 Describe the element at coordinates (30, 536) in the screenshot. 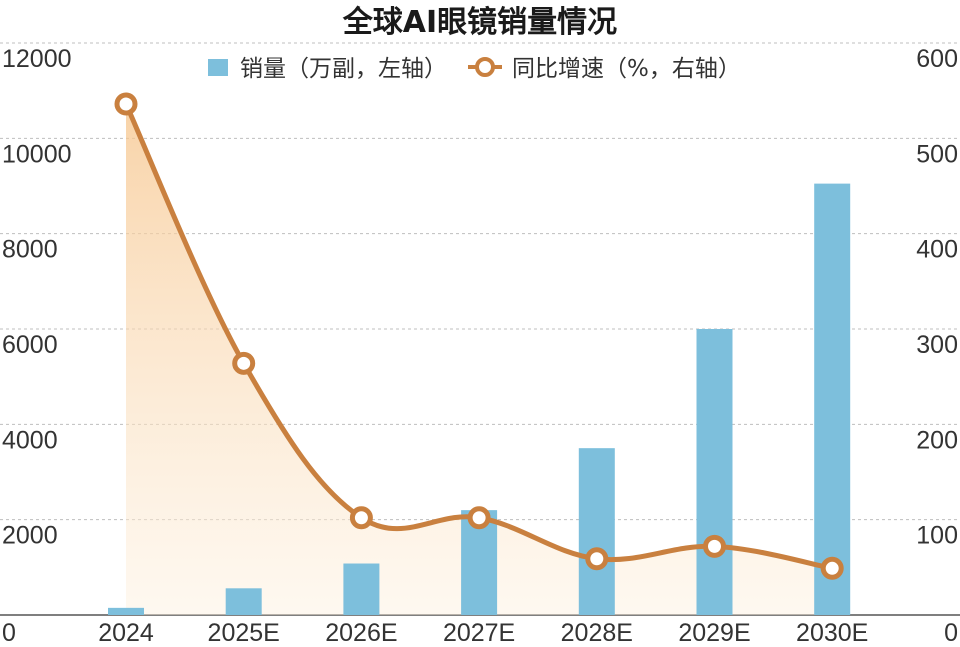

I see `y-left-tick-label: 2000` at that location.